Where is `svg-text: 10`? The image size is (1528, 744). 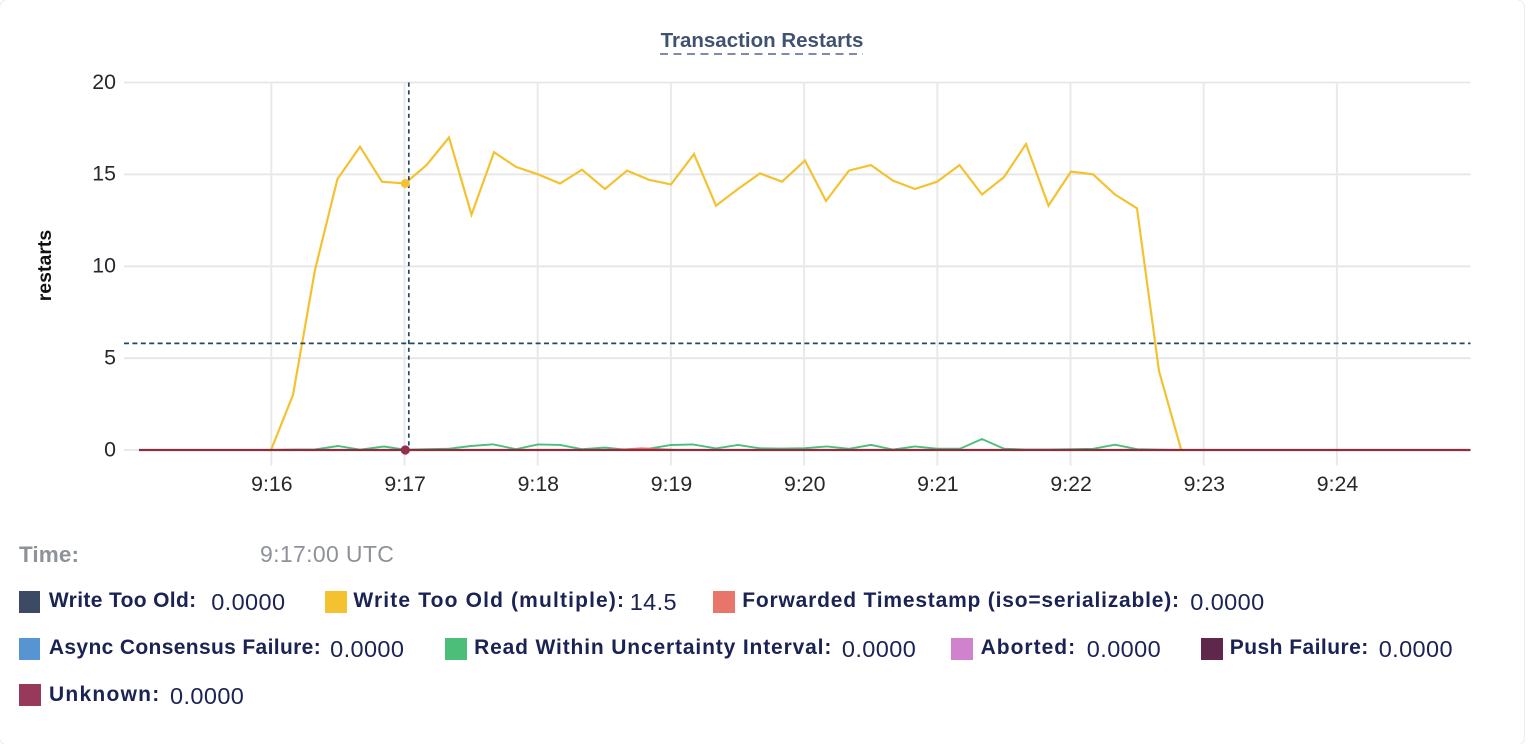
svg-text: 10 is located at coordinates (104, 266).